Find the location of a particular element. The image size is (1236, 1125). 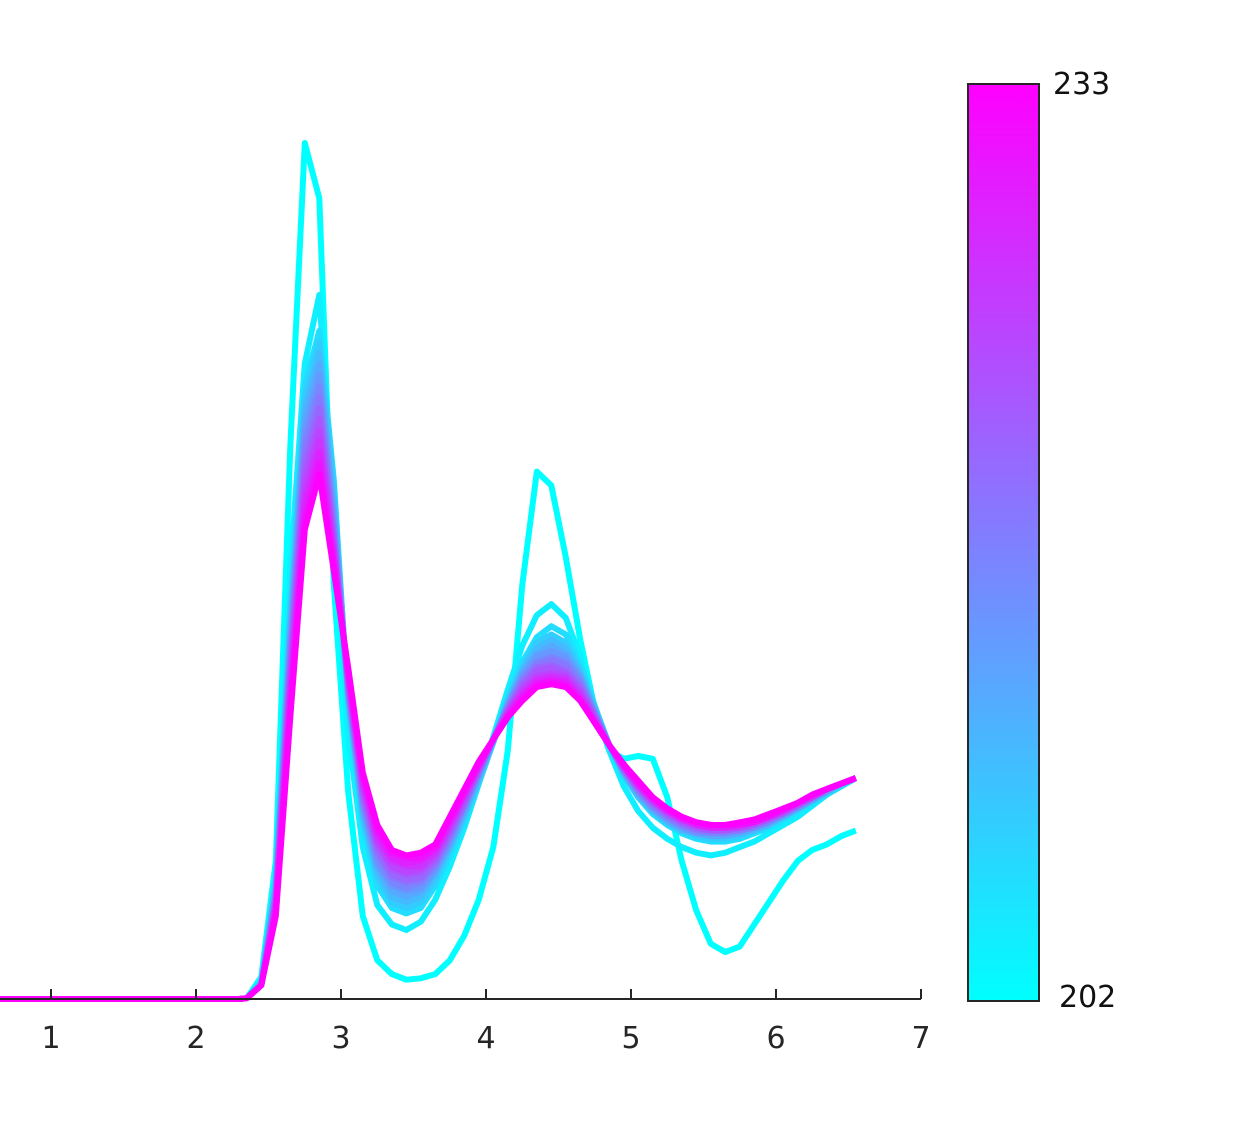

x-tick-label-7: 7 is located at coordinates (920, 1038).